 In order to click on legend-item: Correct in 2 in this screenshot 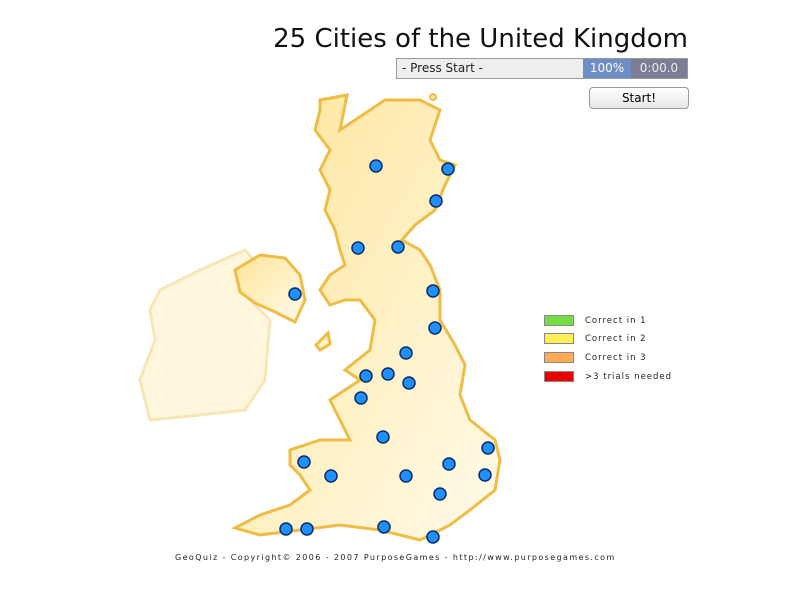, I will do `click(595, 338)`.